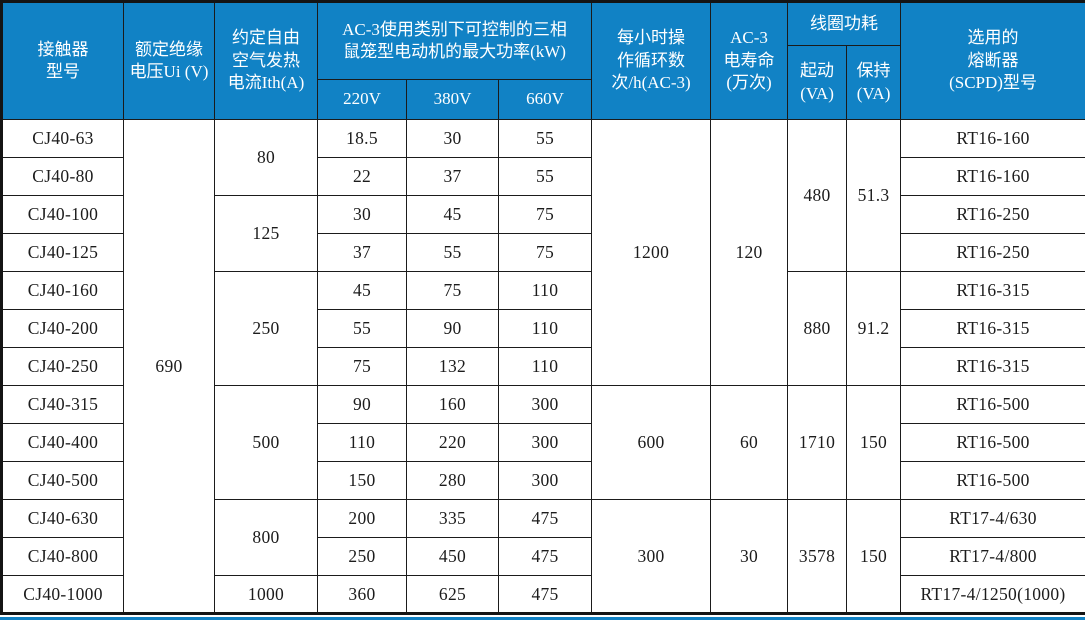  Describe the element at coordinates (452, 480) in the screenshot. I see `power-380v-cell: 280` at that location.